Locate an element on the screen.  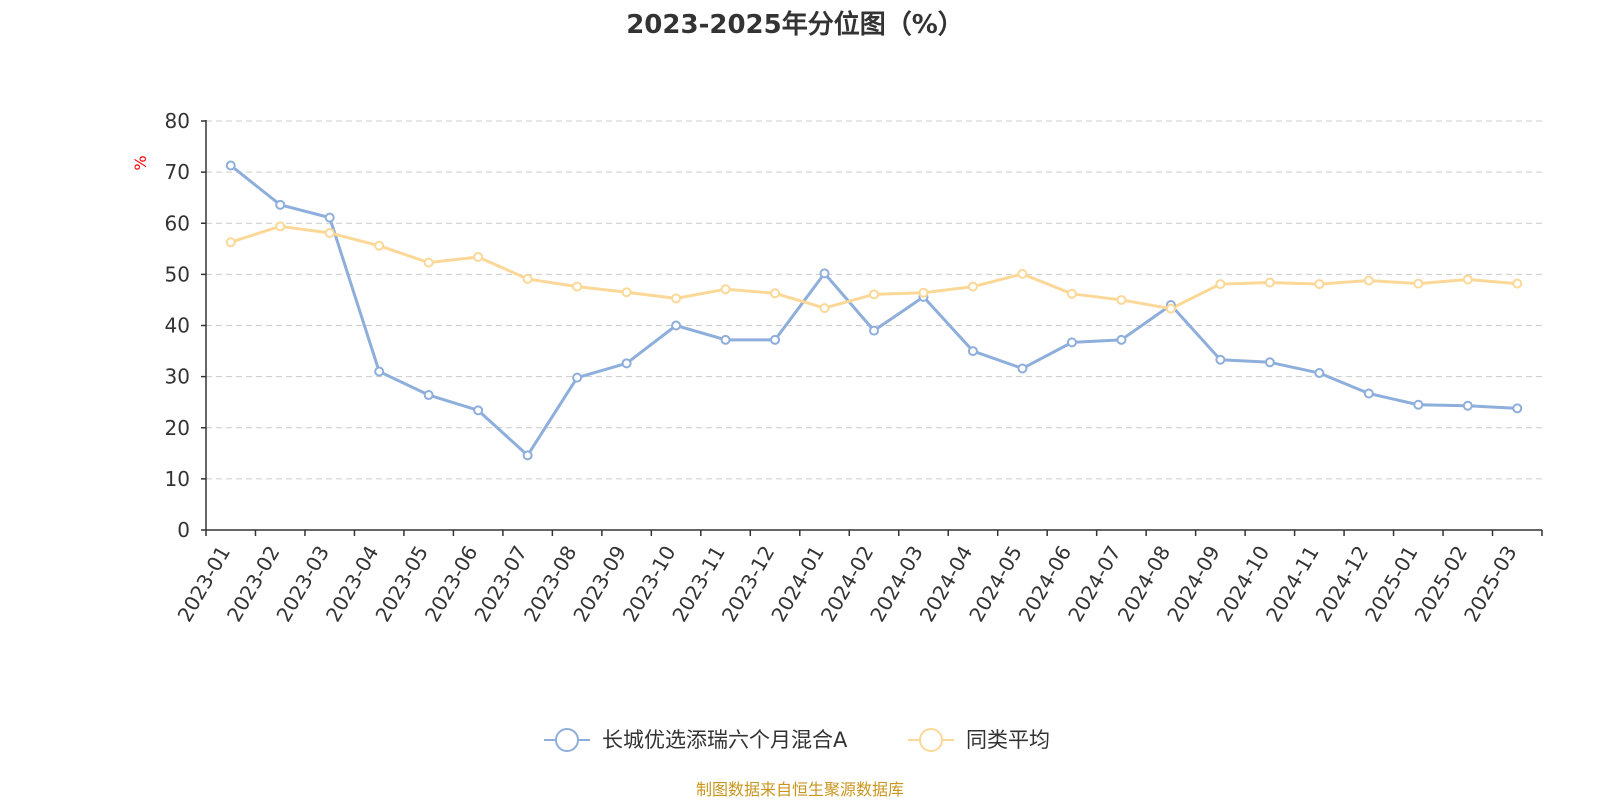
y-tick-label-80: 80 is located at coordinates (177, 121).